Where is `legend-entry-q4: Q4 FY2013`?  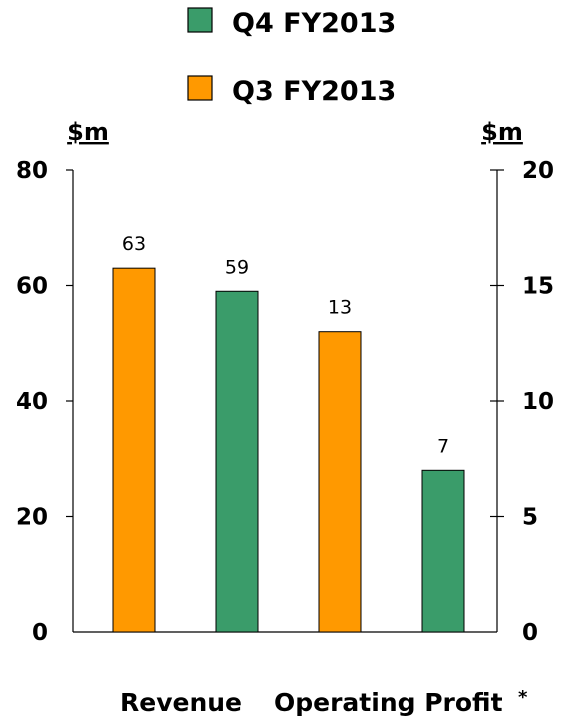
legend-entry-q4: Q4 FY2013 is located at coordinates (291, 23).